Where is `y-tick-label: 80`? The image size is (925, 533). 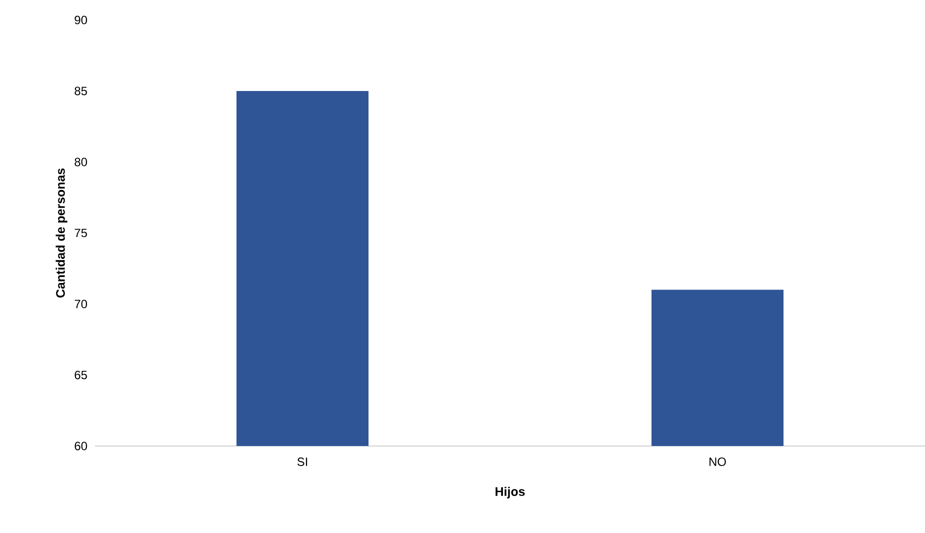 y-tick-label: 80 is located at coordinates (81, 162).